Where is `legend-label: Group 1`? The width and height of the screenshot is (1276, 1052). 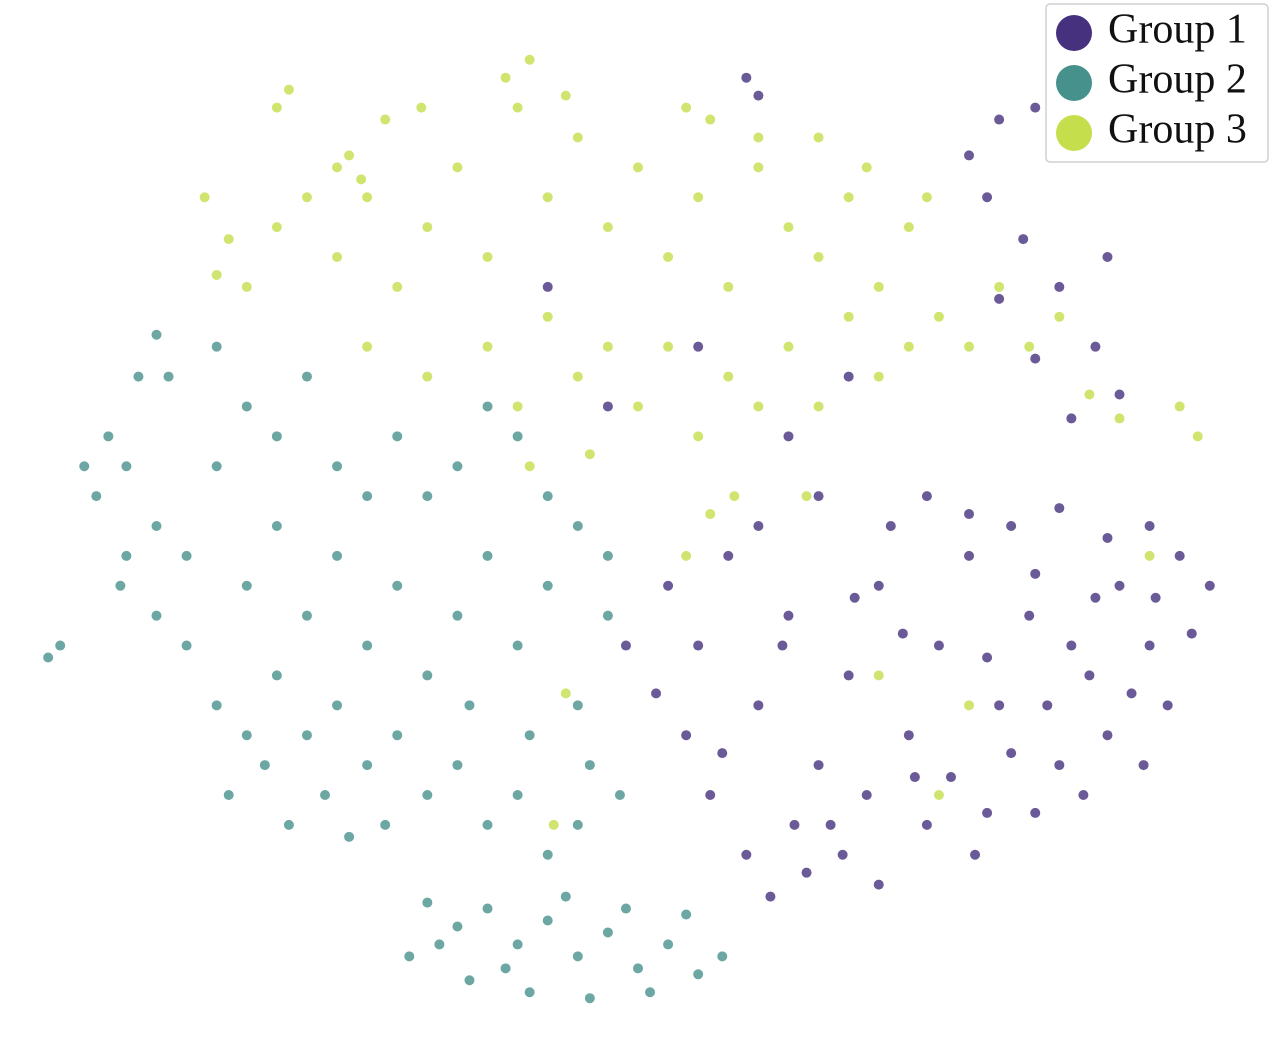 legend-label: Group 1 is located at coordinates (1177, 30).